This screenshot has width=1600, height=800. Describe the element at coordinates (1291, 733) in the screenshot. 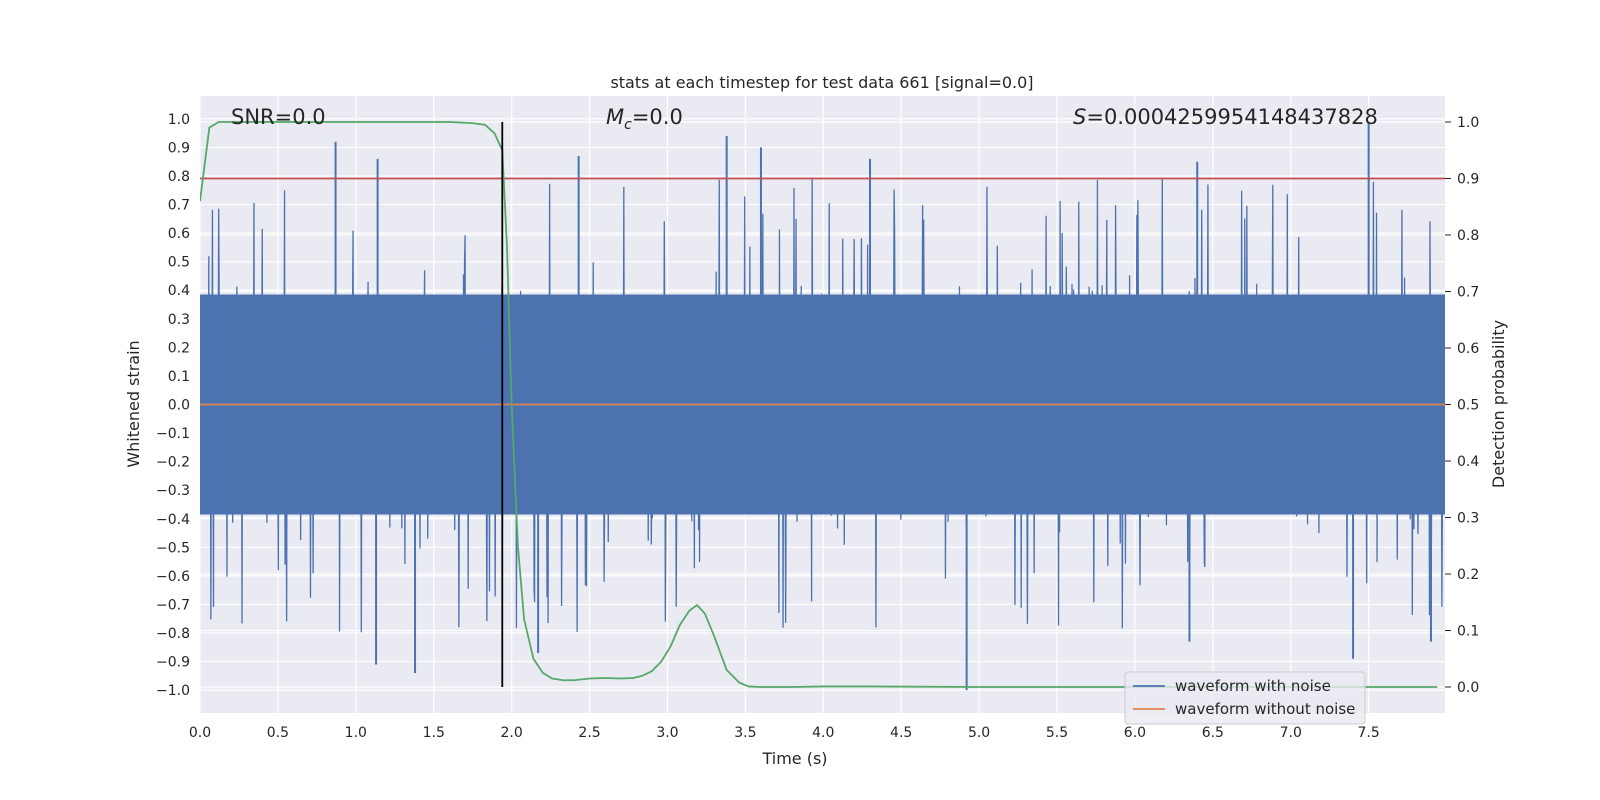

I see `x-tick-label: 7.0` at that location.